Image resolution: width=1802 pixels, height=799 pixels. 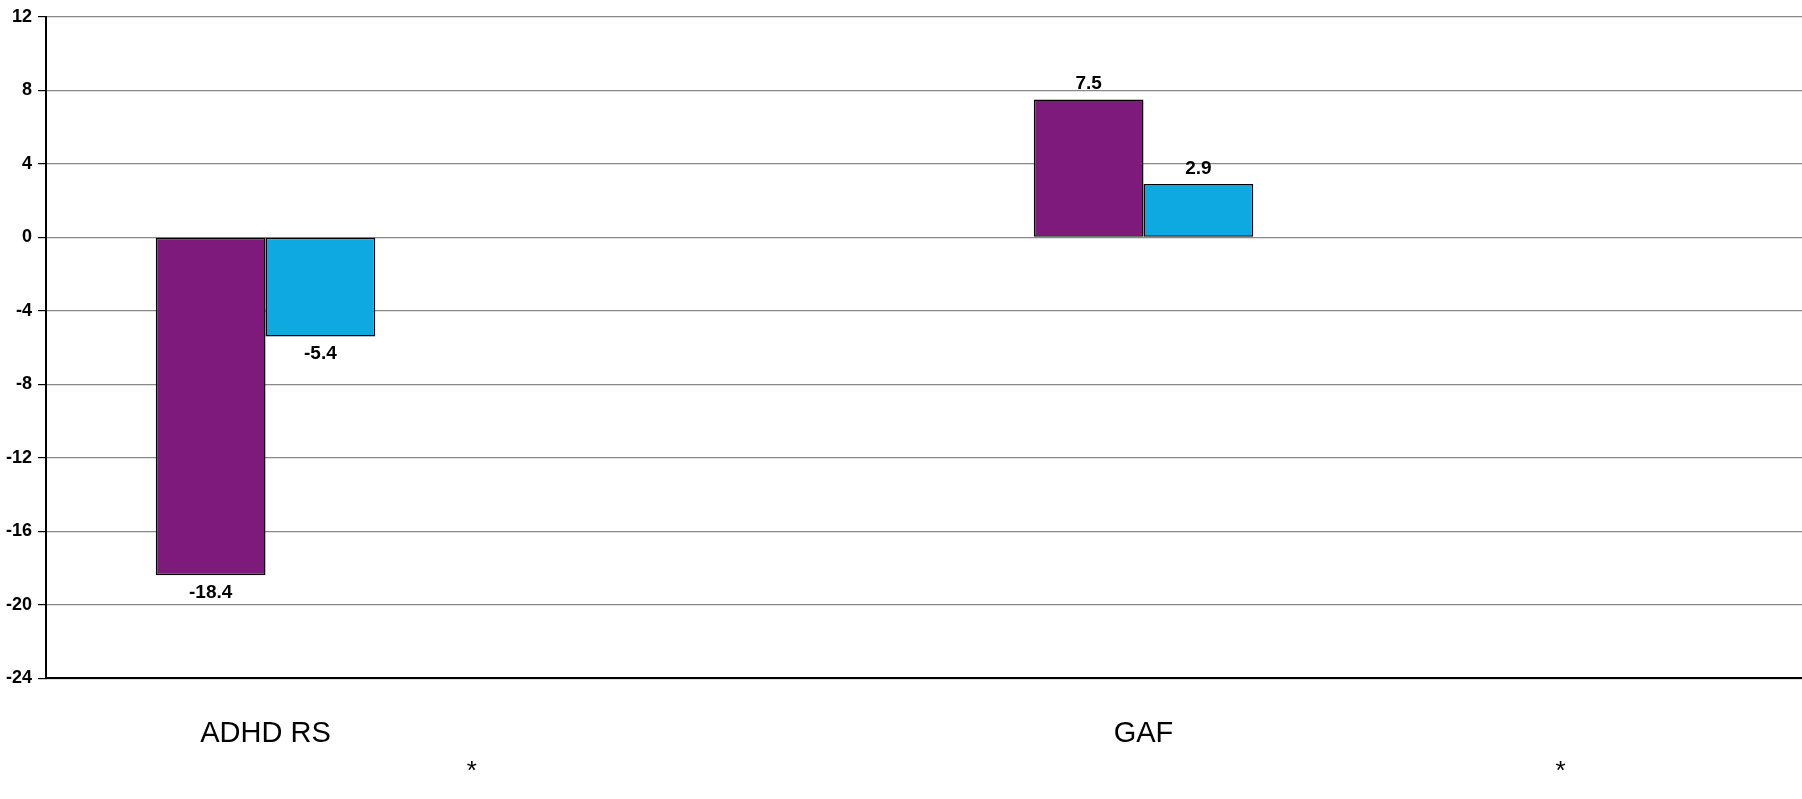 What do you see at coordinates (265, 731) in the screenshot?
I see `x-tick-label: ADHD RS` at bounding box center [265, 731].